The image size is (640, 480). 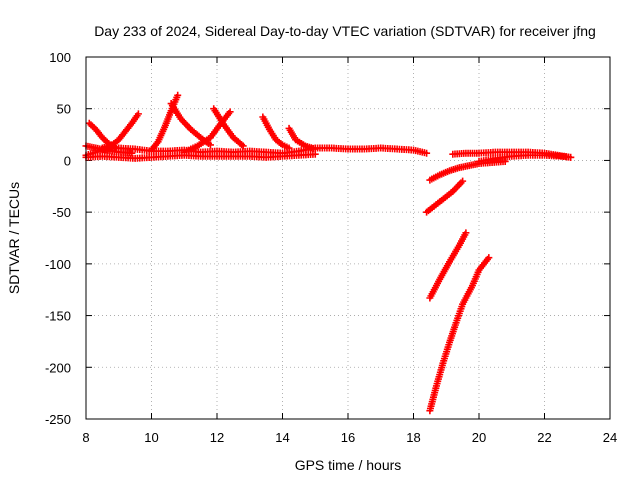 I want to click on y-tick-label: -100, so click(x=58, y=264).